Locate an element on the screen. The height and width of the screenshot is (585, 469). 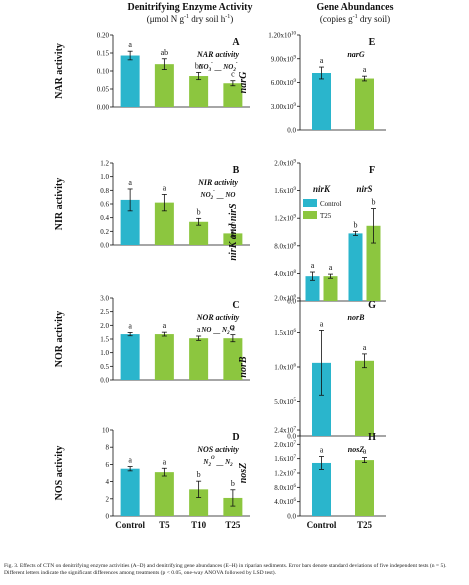
left-unit-post: ) is located at coordinates (232, 19).